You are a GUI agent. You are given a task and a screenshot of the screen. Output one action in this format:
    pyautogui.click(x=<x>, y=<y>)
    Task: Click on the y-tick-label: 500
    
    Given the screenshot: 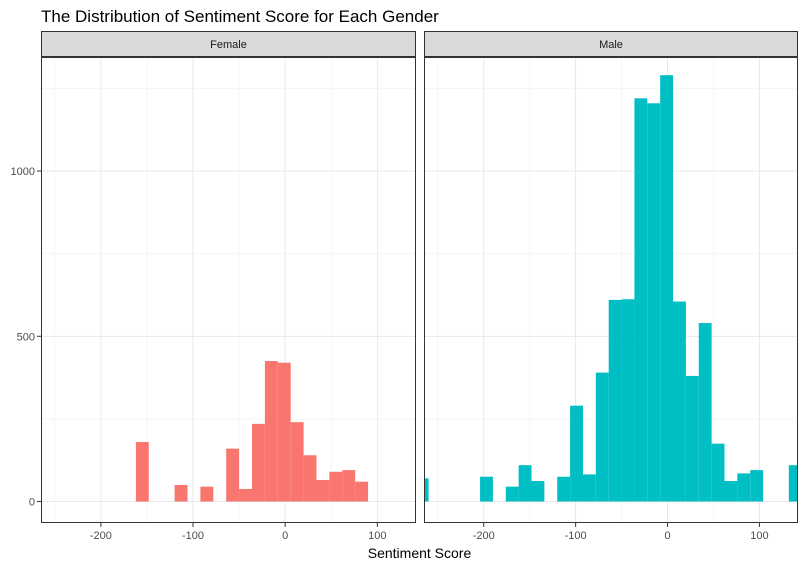 What is the action you would take?
    pyautogui.click(x=26, y=337)
    